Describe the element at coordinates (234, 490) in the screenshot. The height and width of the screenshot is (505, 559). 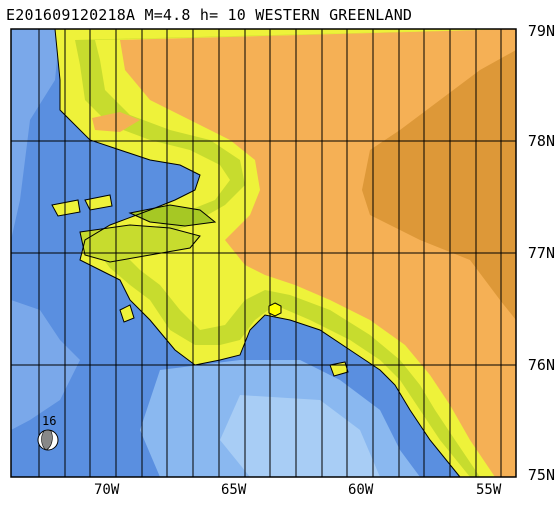
I see `lon-label-65w: 65W` at that location.